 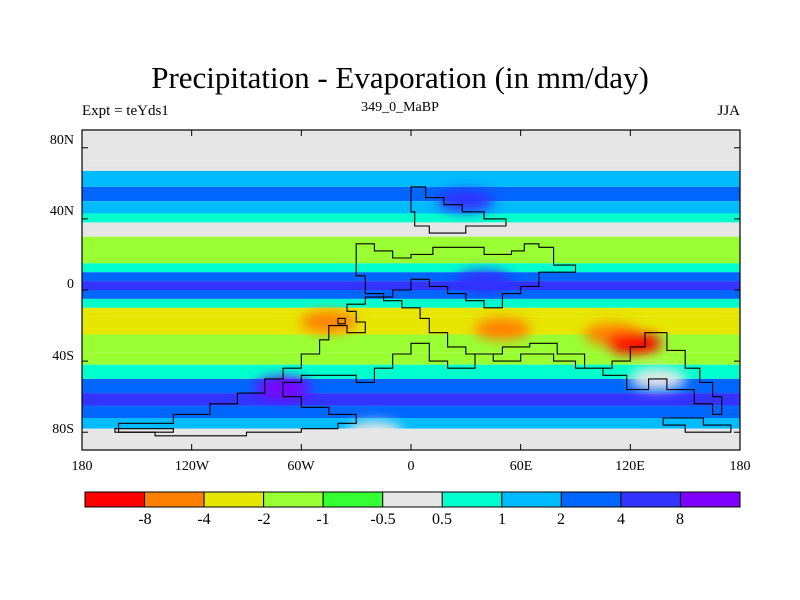 What do you see at coordinates (63, 356) in the screenshot?
I see `y-tick-label: 40S` at bounding box center [63, 356].